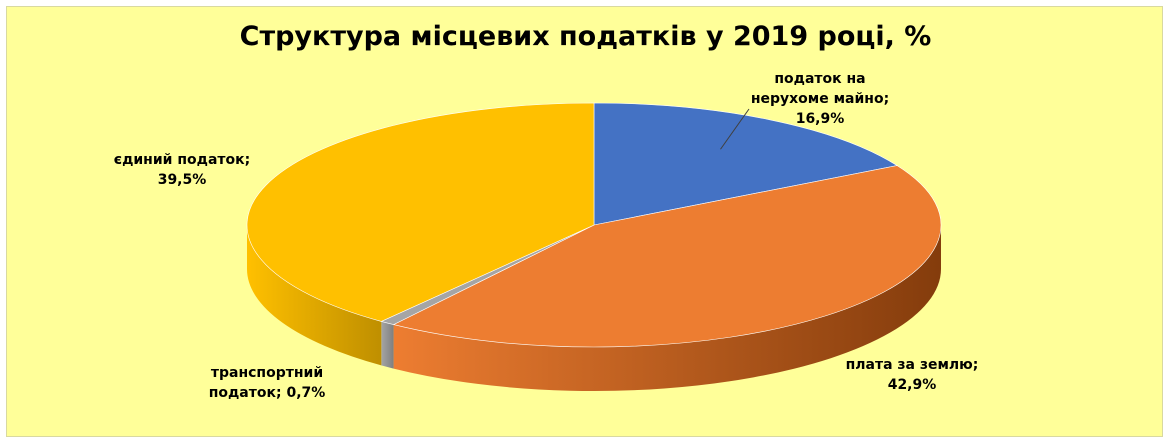 The width and height of the screenshot is (1169, 443). I want to click on pie-side-transport-tax, so click(387, 345).